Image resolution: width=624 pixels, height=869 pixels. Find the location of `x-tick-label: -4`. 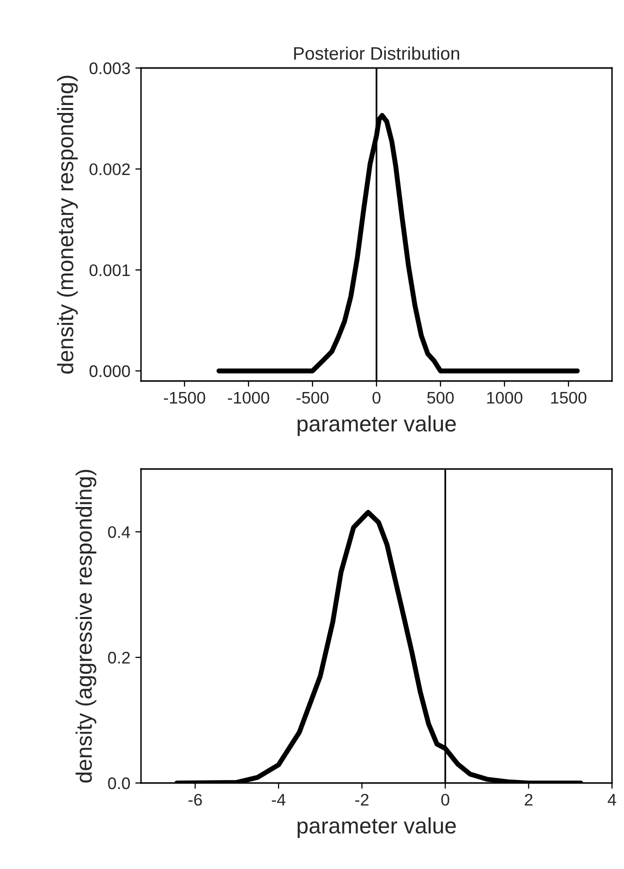

x-tick-label: -4 is located at coordinates (279, 800).